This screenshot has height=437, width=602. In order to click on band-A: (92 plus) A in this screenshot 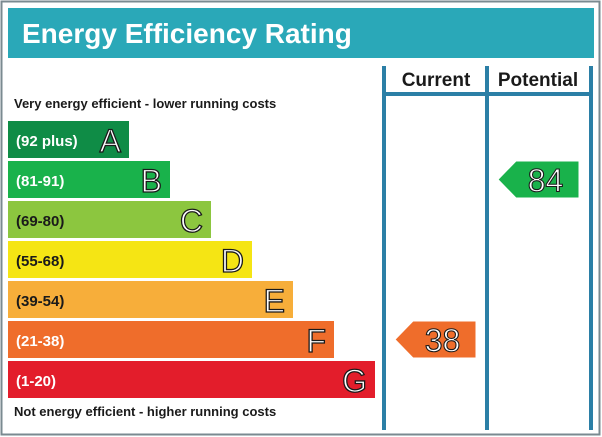, I will do `click(68, 140)`.